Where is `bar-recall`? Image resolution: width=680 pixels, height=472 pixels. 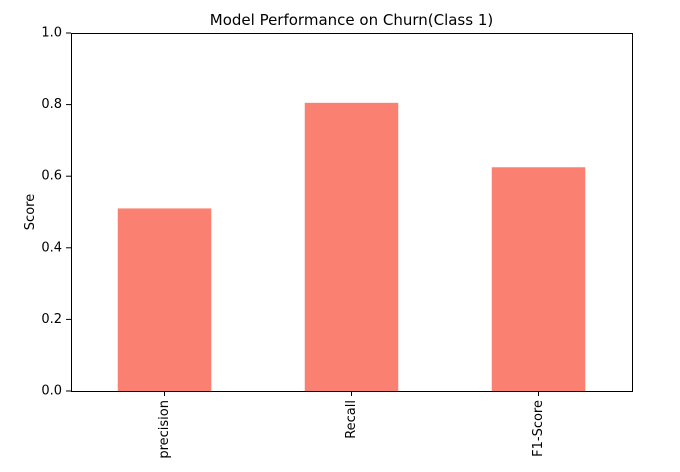
bar-recall is located at coordinates (351, 246).